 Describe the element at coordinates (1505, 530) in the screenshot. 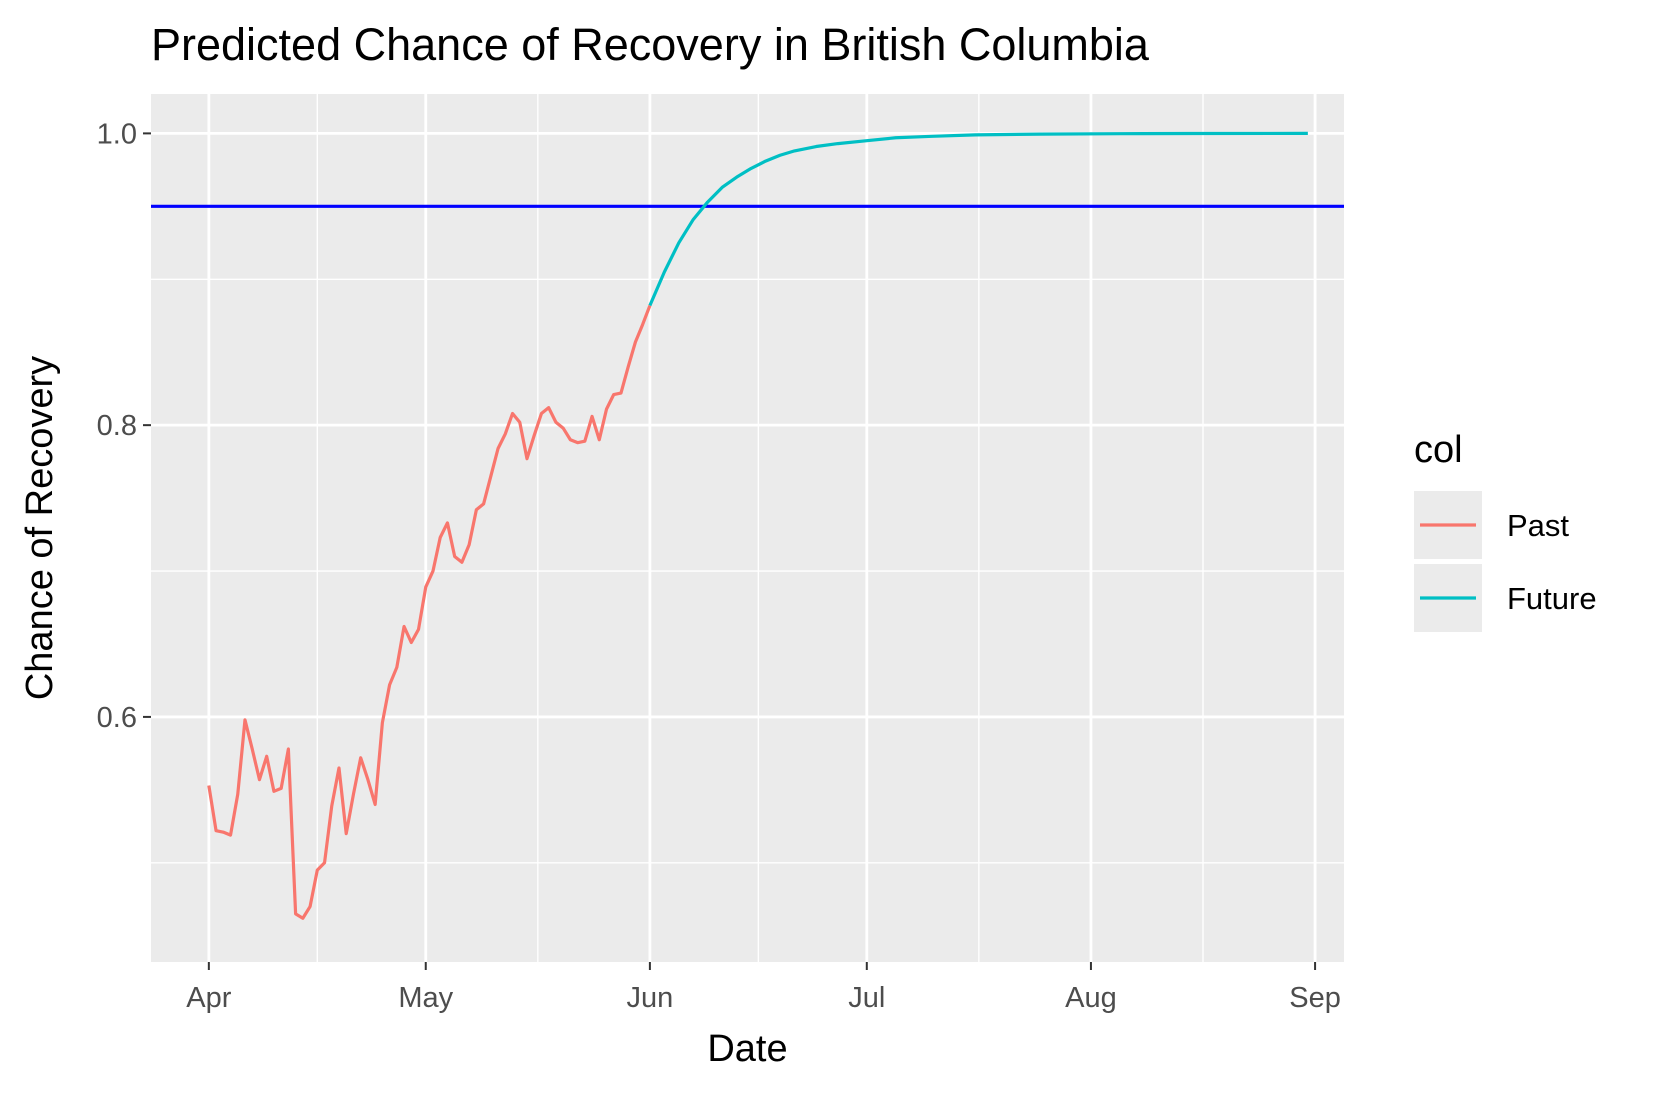

I see `legend: col Past Future` at that location.